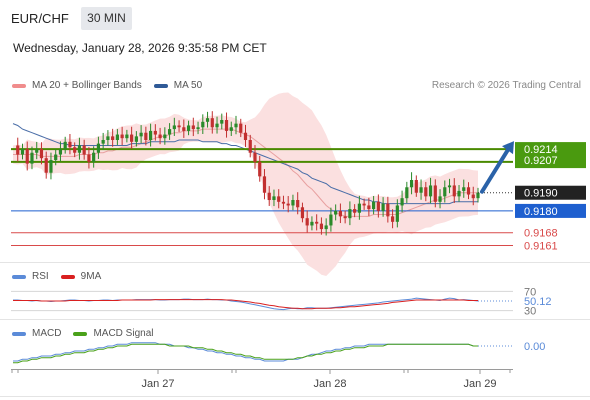  Describe the element at coordinates (506, 85) in the screenshot. I see `credit-text: Research © 2026 Trading Central` at that location.